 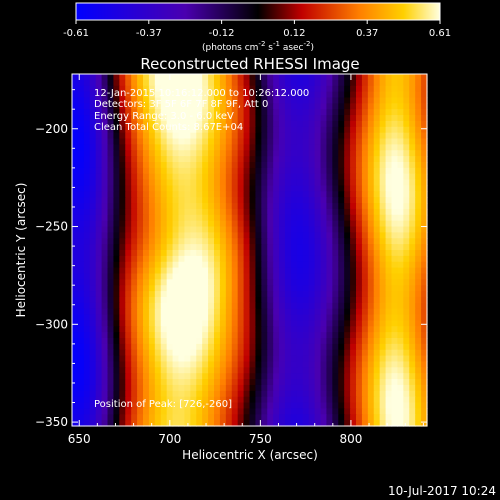 I want to click on annotation-energy: Energy Range: 3.0 - 6.0 keV, so click(x=164, y=116).